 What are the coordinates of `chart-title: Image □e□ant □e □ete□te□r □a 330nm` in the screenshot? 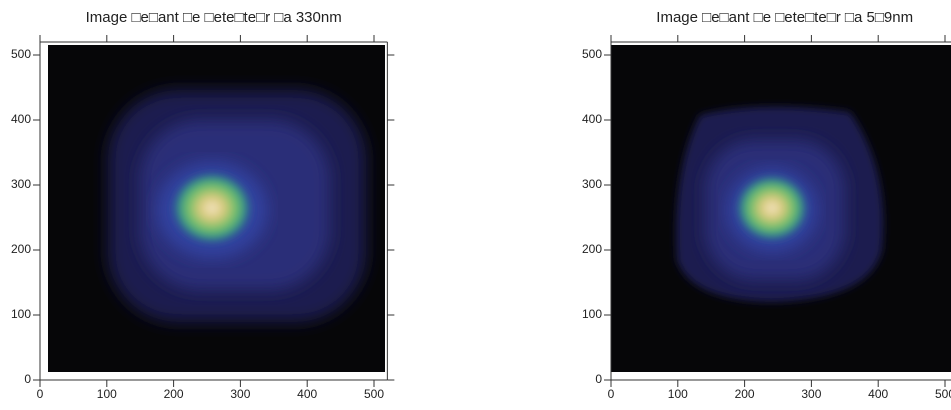 It's located at (214, 17).